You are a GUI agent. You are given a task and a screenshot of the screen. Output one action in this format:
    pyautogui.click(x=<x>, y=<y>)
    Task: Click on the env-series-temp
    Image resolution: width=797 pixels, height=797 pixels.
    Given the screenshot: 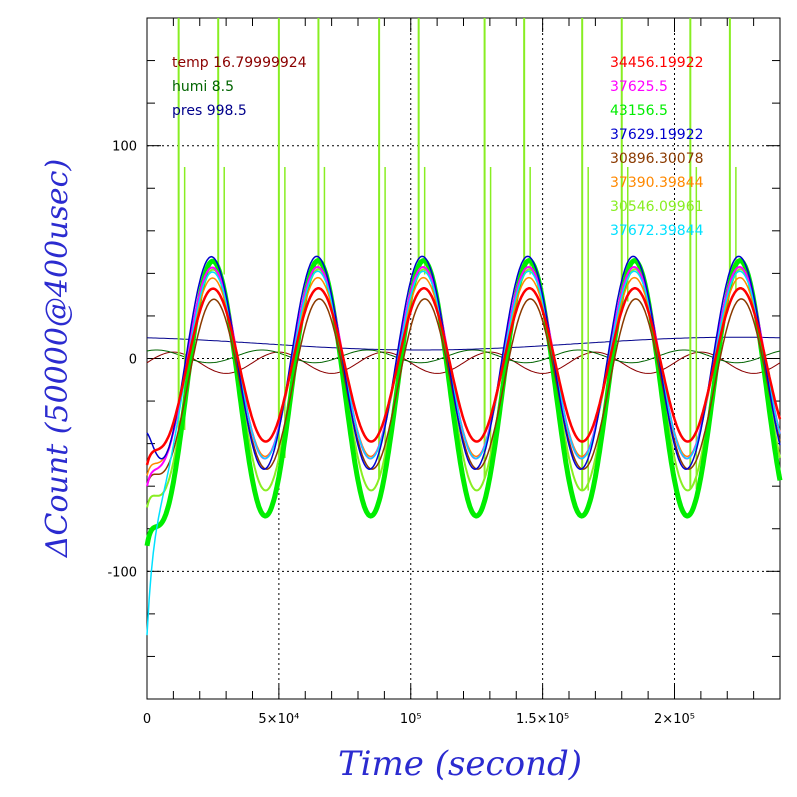 What is the action you would take?
    pyautogui.click(x=463, y=362)
    